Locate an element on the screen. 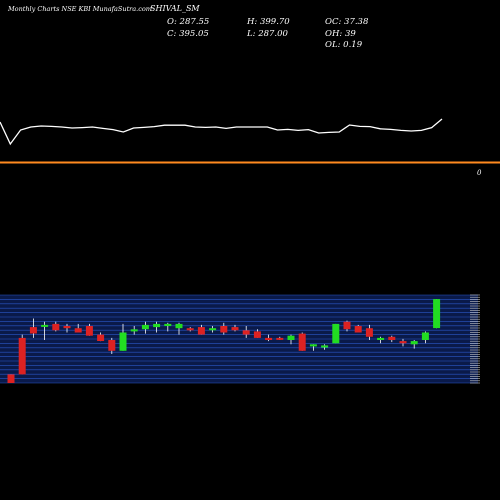 Image resolution: width=500 pixels, height=500 pixels. candlestick-layer is located at coordinates (224, 341).